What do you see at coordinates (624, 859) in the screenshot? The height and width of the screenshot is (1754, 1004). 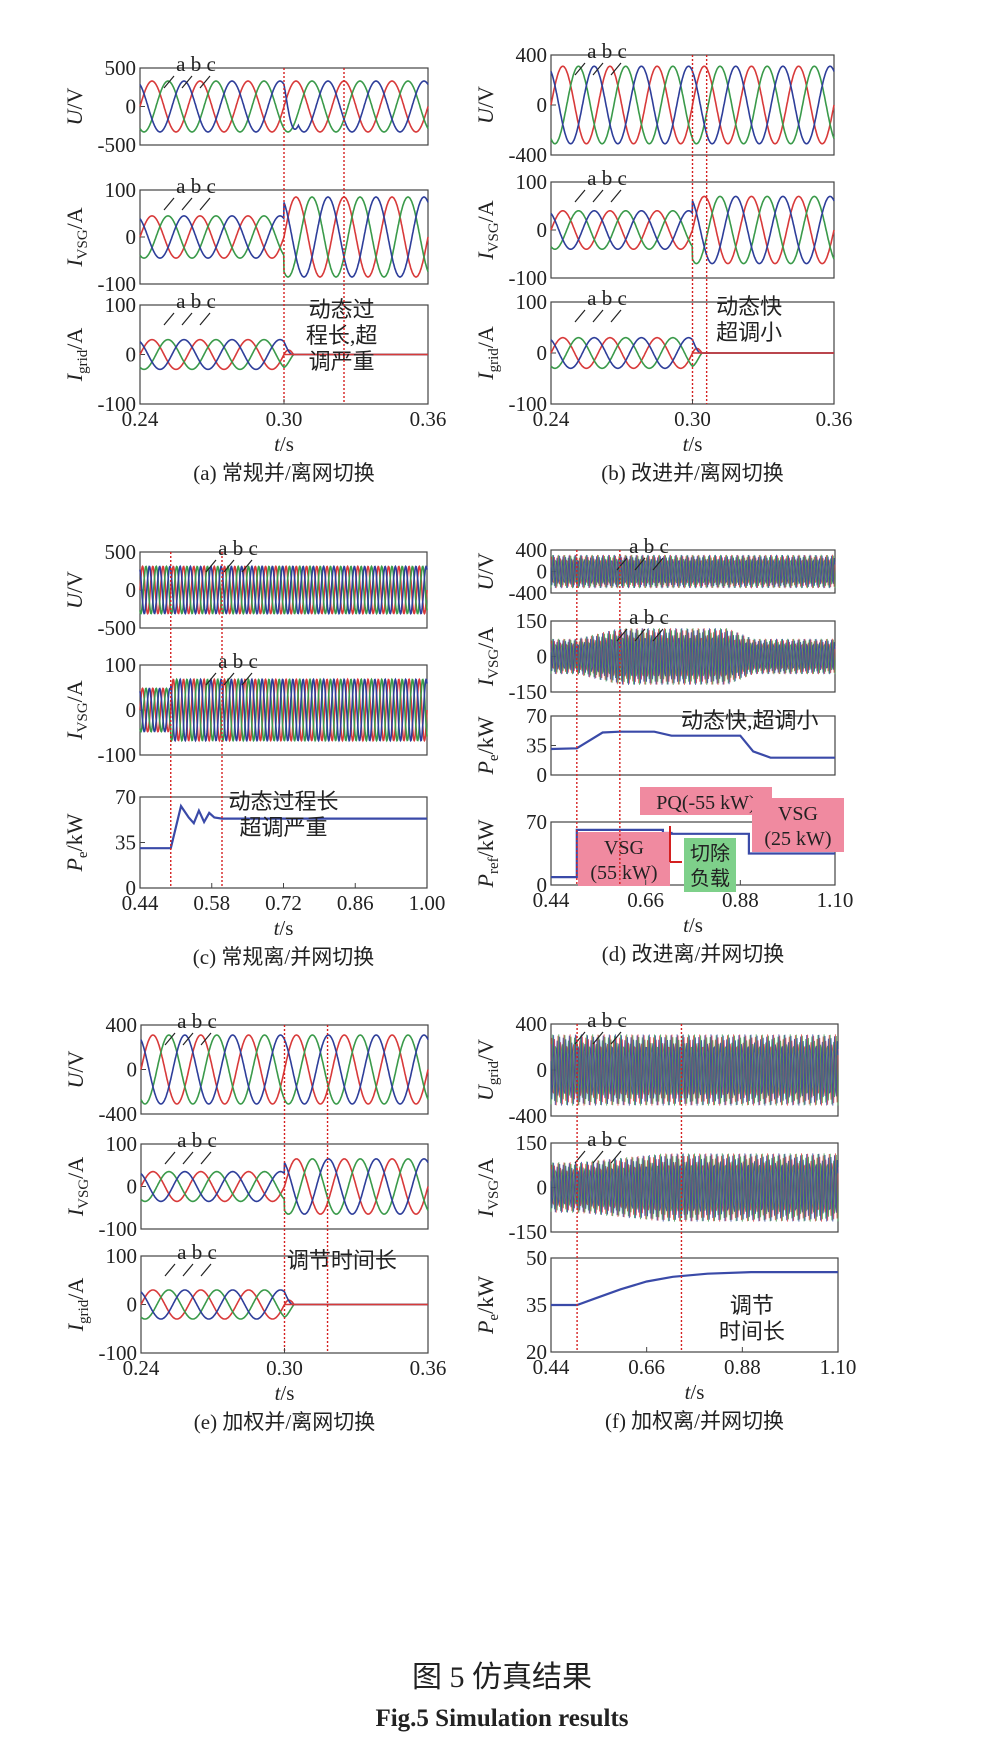 I see `pink-annotation-box` at bounding box center [624, 859].